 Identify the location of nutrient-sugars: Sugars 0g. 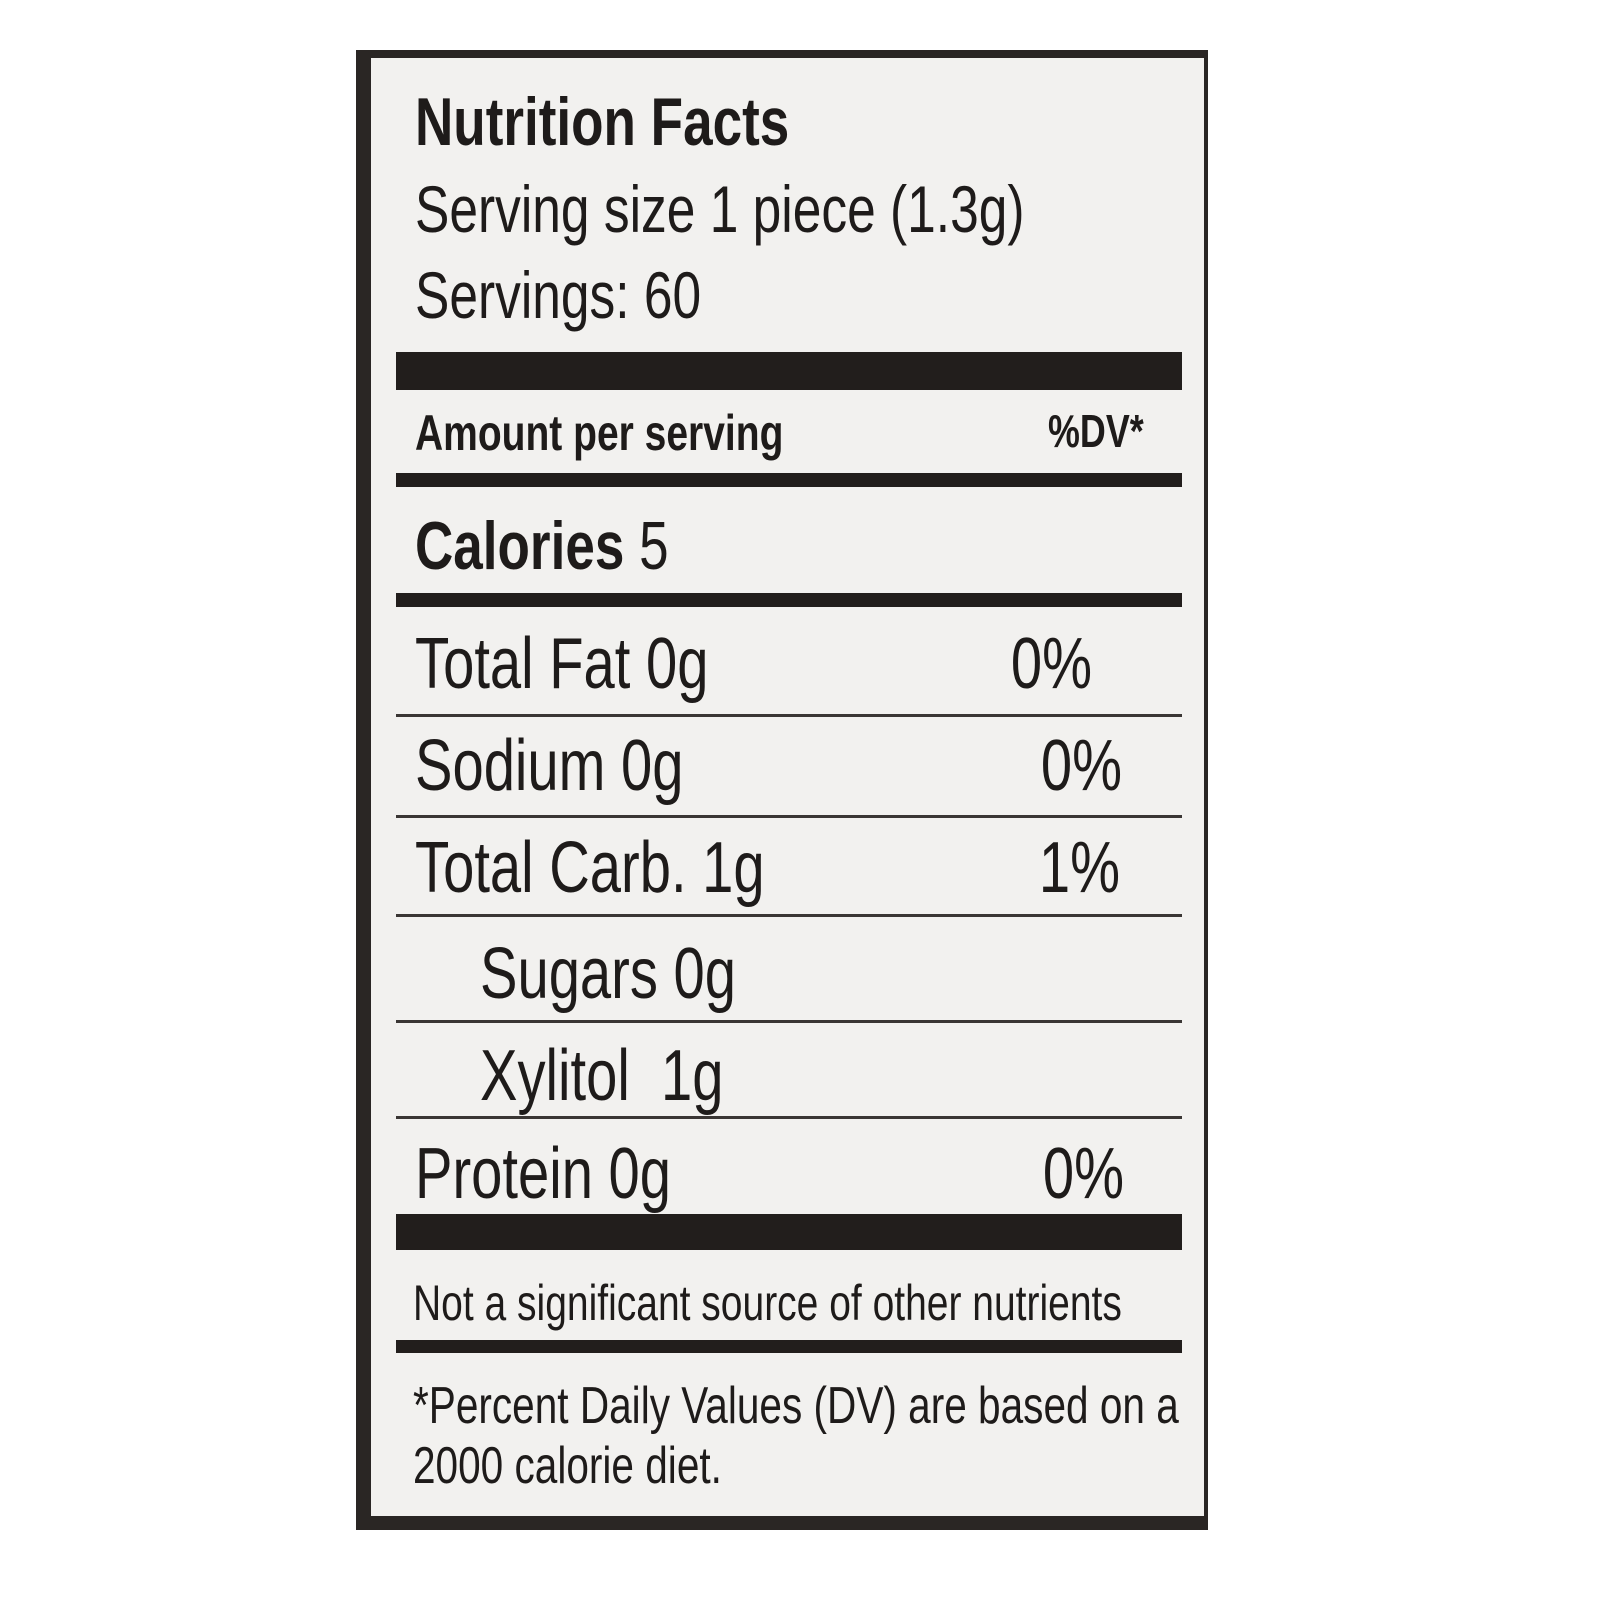
(608, 974).